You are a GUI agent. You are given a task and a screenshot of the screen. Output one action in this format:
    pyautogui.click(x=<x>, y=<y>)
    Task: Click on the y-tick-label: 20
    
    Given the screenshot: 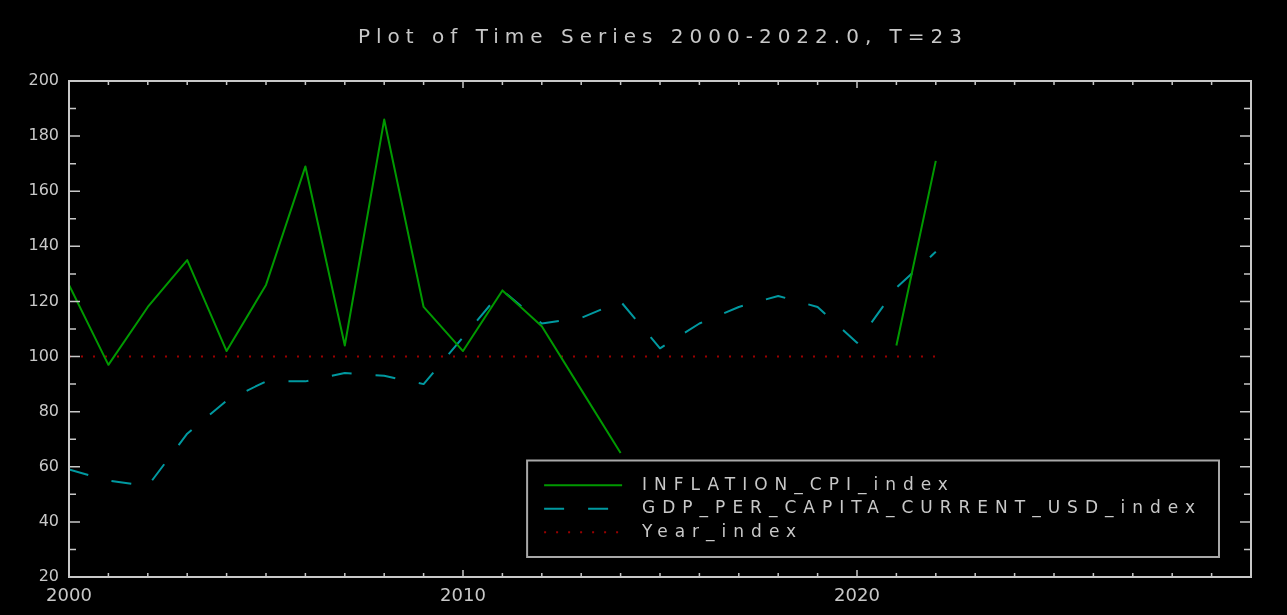 What is the action you would take?
    pyautogui.click(x=48, y=576)
    